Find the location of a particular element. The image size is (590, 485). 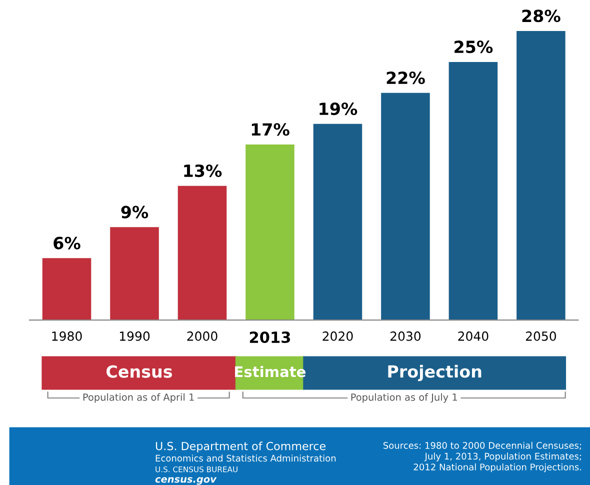

data-label: 28% is located at coordinates (541, 16).